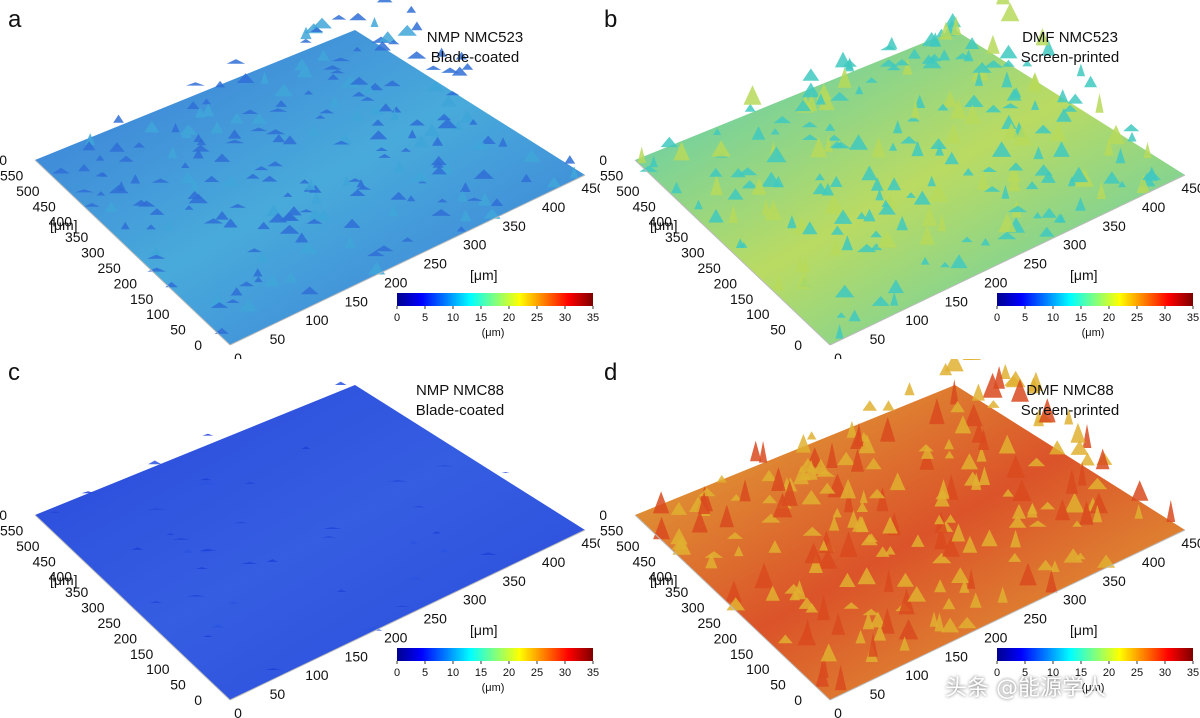 The image size is (1200, 718). Describe the element at coordinates (44, 561) in the screenshot. I see `y-tick-label: 450` at that location.